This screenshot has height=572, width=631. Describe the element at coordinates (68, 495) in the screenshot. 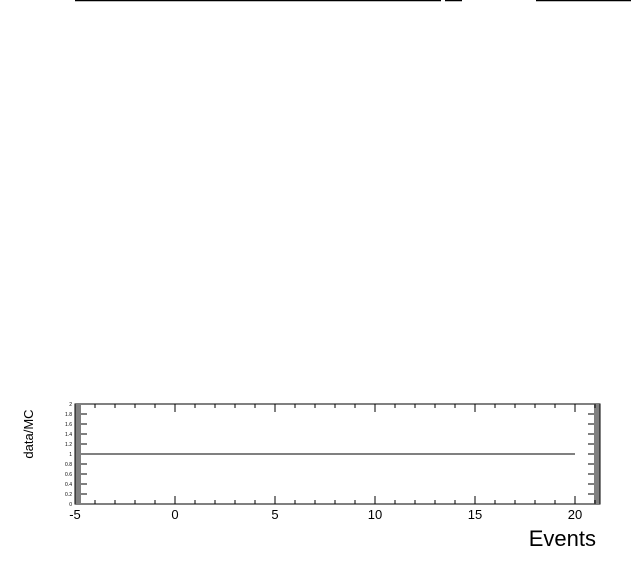

I see `y-tick-label: 0.2` at that location.